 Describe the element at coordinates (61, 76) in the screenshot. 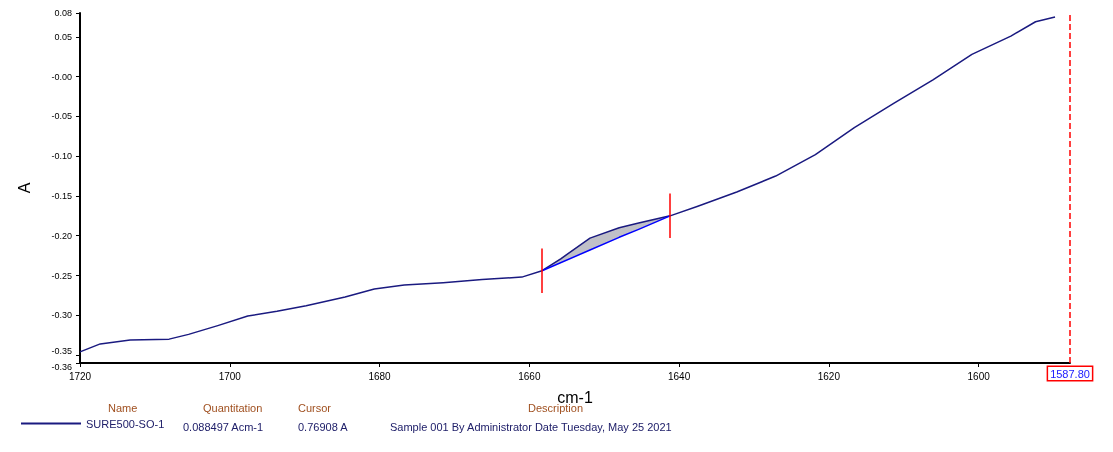

I see `y-tick-label: -0.00` at that location.